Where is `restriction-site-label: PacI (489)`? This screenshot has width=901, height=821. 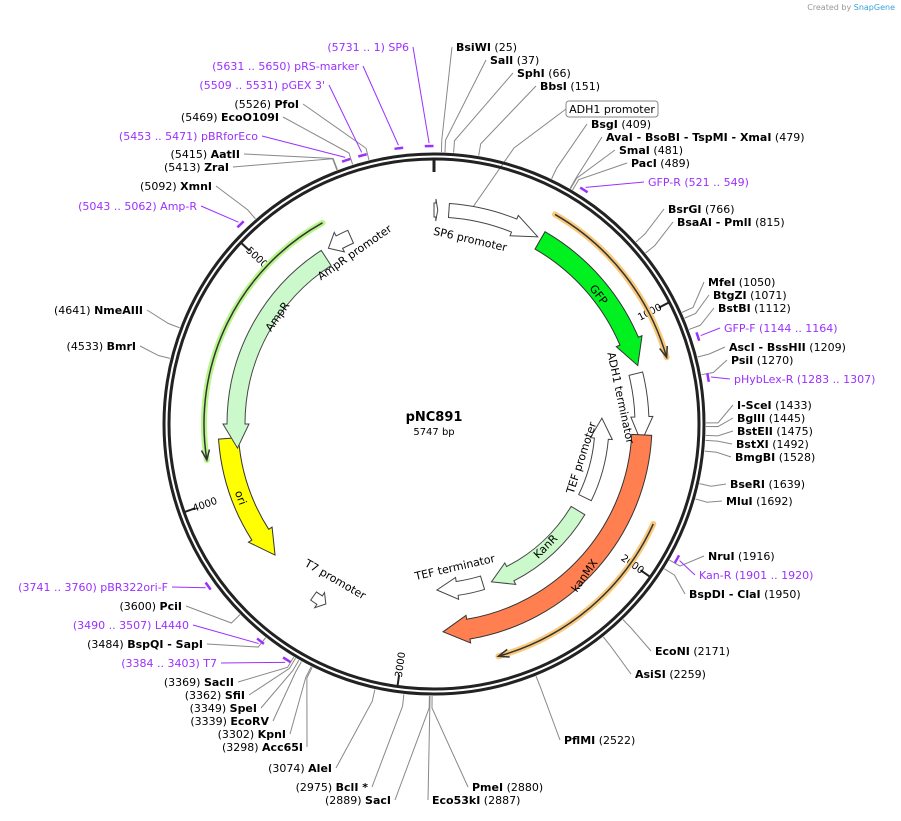 restriction-site-label: PacI (489) is located at coordinates (660, 163).